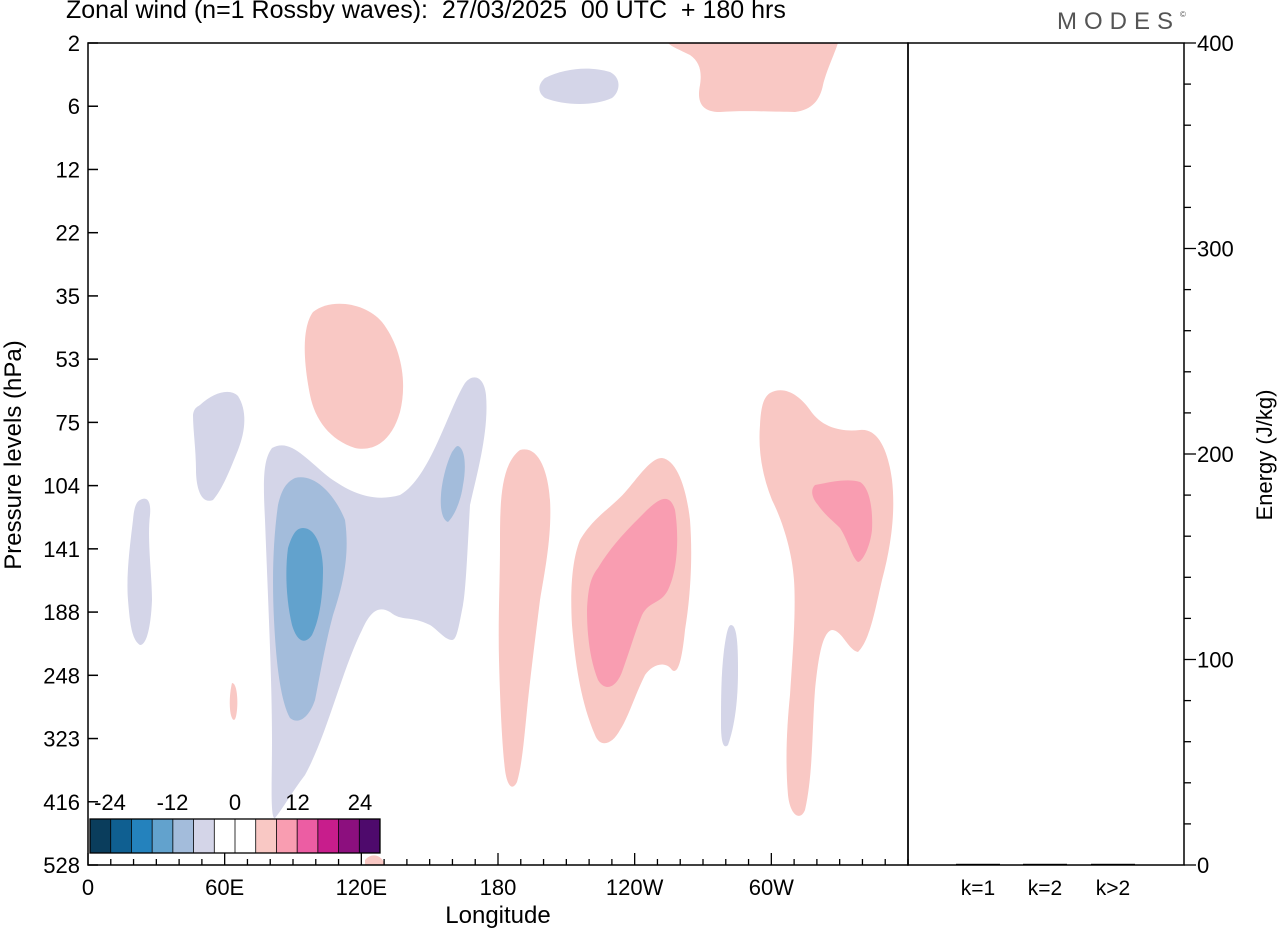  Describe the element at coordinates (61, 865) in the screenshot. I see `y-tick-label: 528` at that location.